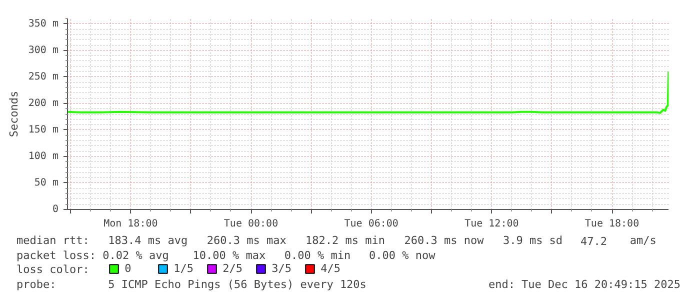 The width and height of the screenshot is (697, 297). I want to click on legend-label: 2/5, so click(232, 268).